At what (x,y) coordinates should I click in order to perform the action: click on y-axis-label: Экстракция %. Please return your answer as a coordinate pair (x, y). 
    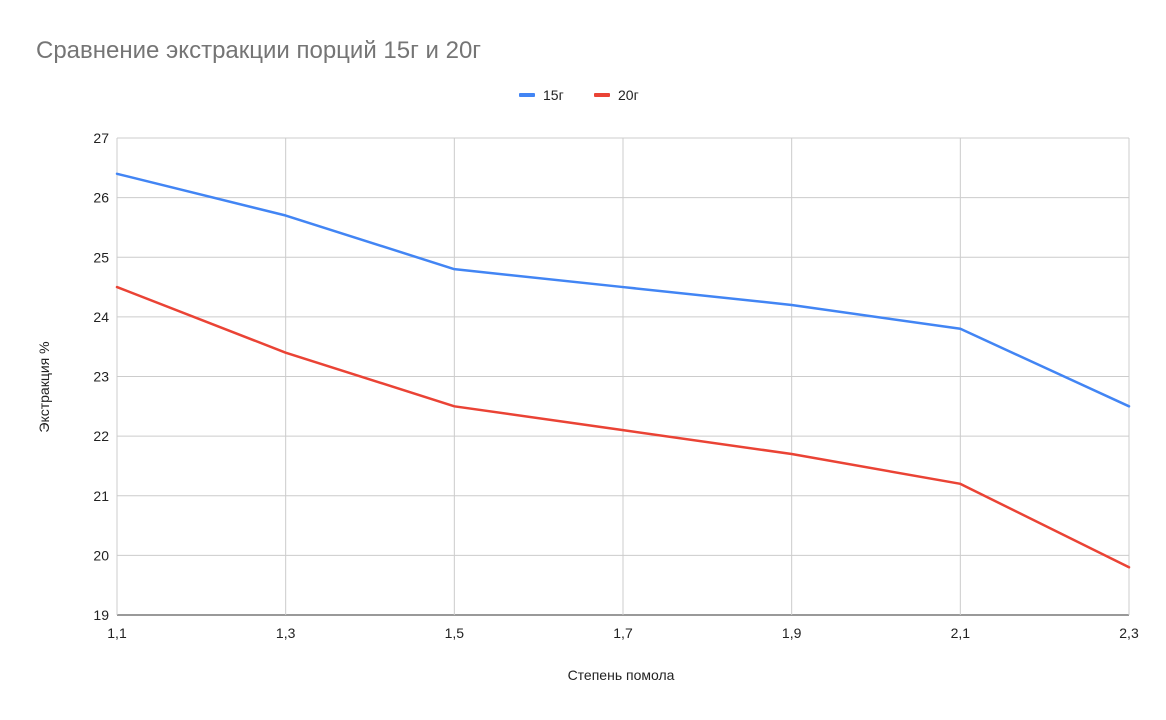
    Looking at the image, I should click on (44, 386).